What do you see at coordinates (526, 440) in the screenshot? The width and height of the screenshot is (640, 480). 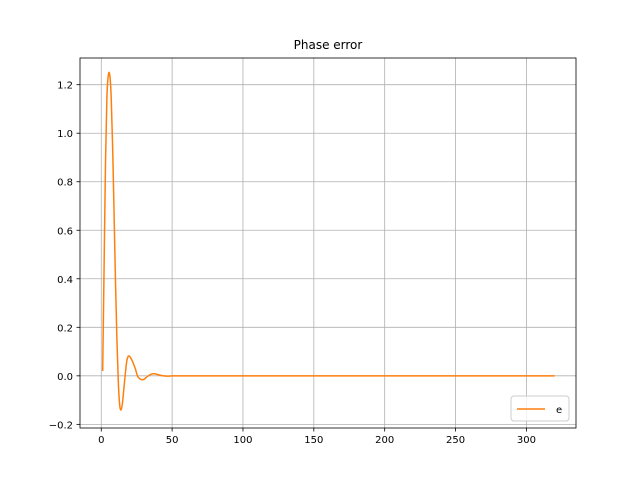 I see `x-tick-label: 300` at bounding box center [526, 440].